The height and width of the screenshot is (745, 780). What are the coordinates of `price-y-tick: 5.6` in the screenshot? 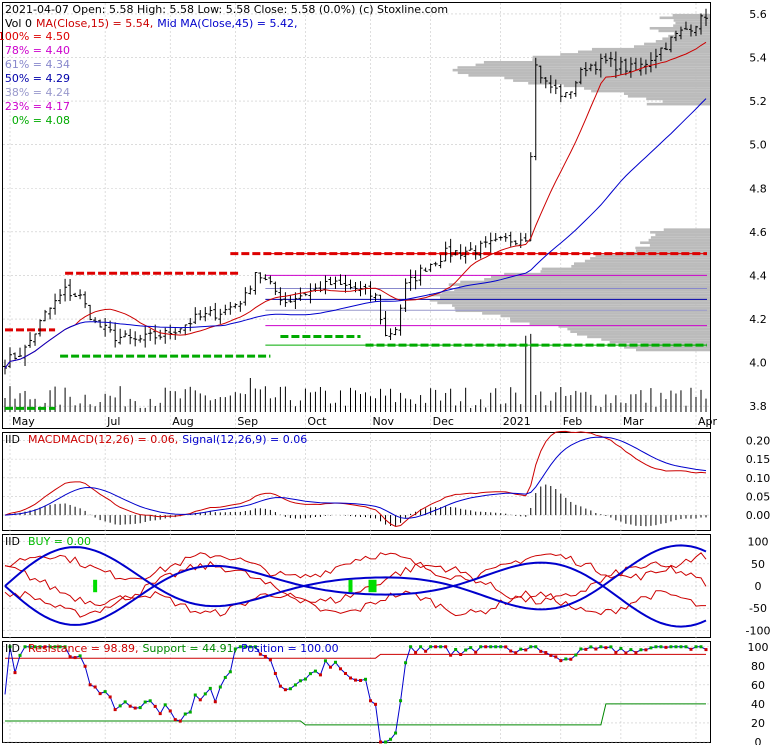 It's located at (758, 14).